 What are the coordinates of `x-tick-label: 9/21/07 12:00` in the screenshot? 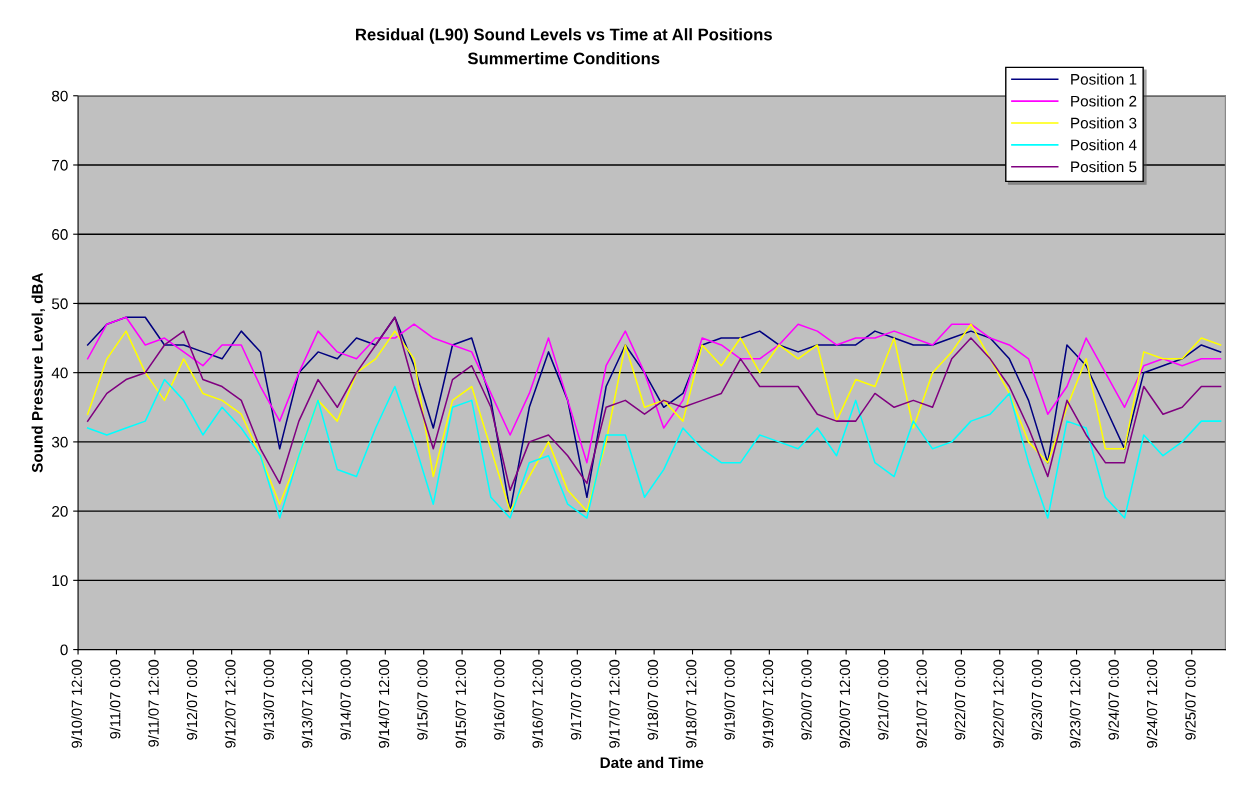 It's located at (921, 703).